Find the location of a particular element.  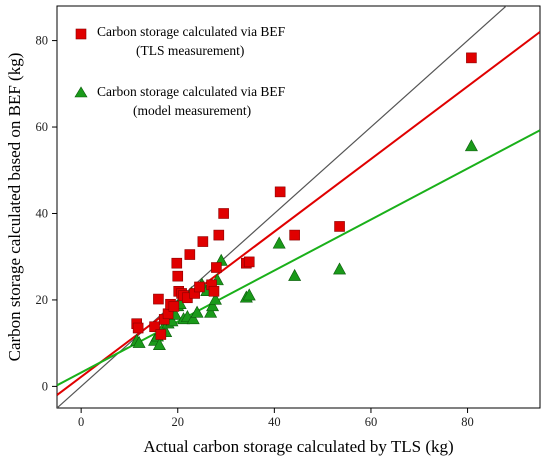

x-tick-label: 60 is located at coordinates (371, 422).